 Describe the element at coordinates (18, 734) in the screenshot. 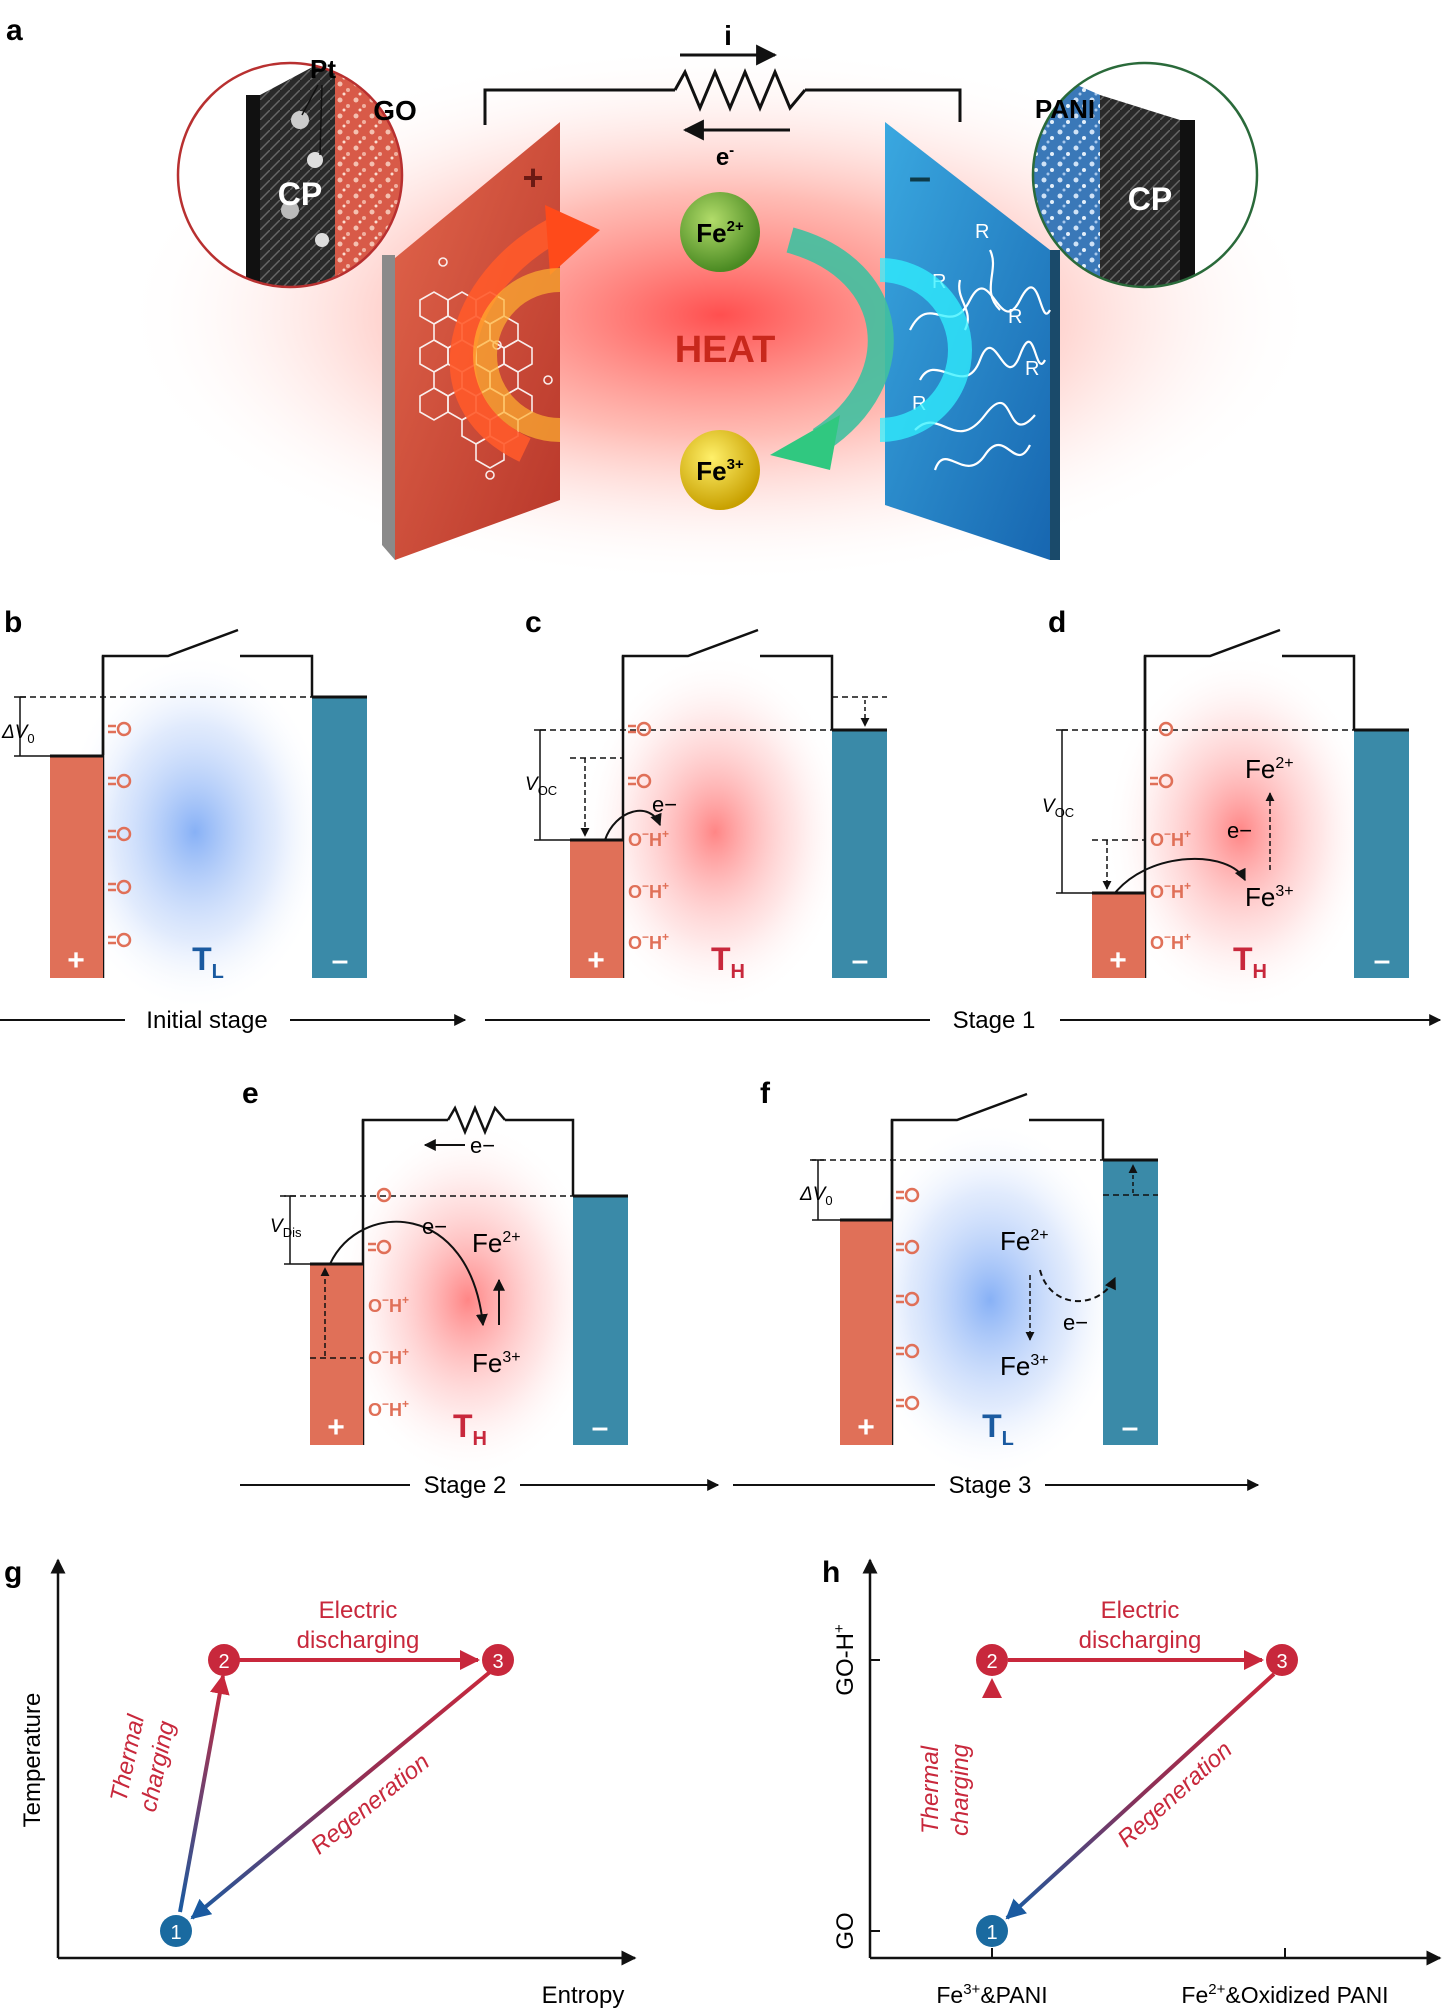

I see `dv-label-b: ΔV0` at that location.